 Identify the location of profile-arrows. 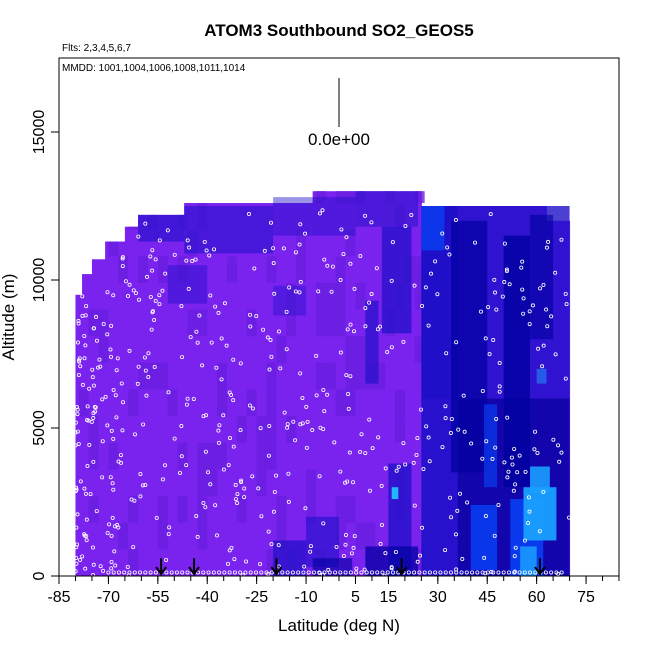
(350, 567).